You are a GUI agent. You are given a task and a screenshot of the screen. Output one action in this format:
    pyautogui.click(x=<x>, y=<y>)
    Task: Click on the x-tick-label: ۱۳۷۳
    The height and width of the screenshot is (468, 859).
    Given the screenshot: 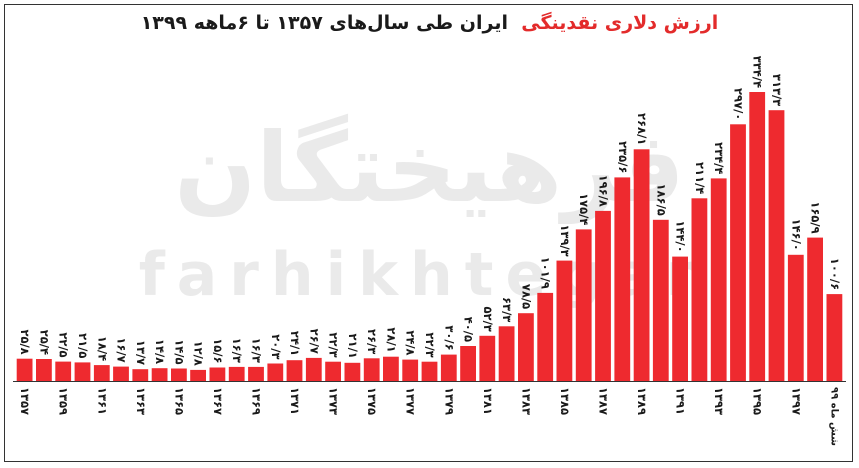 What is the action you would take?
    pyautogui.click(x=334, y=401)
    